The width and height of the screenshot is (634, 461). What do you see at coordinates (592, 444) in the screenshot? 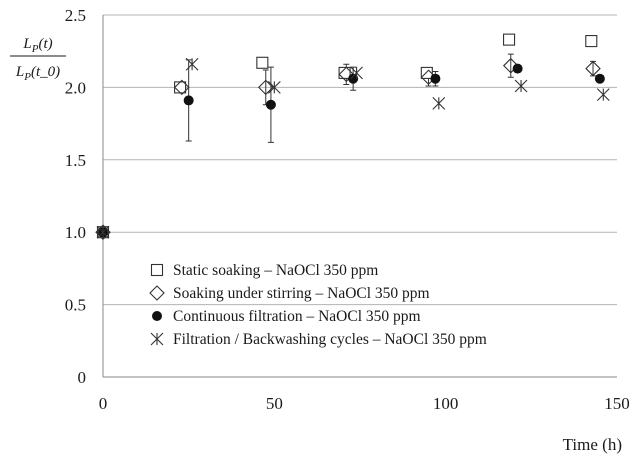
I see `x-axis-title: Time (h)` at bounding box center [592, 444].